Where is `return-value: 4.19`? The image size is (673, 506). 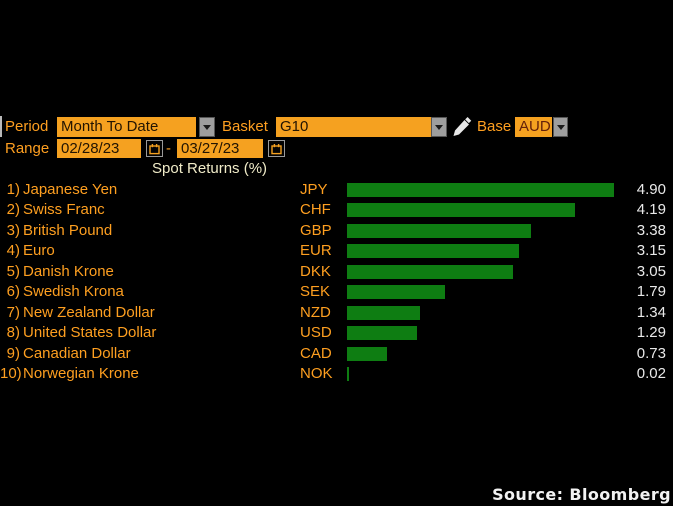
return-value: 4.19 is located at coordinates (651, 210).